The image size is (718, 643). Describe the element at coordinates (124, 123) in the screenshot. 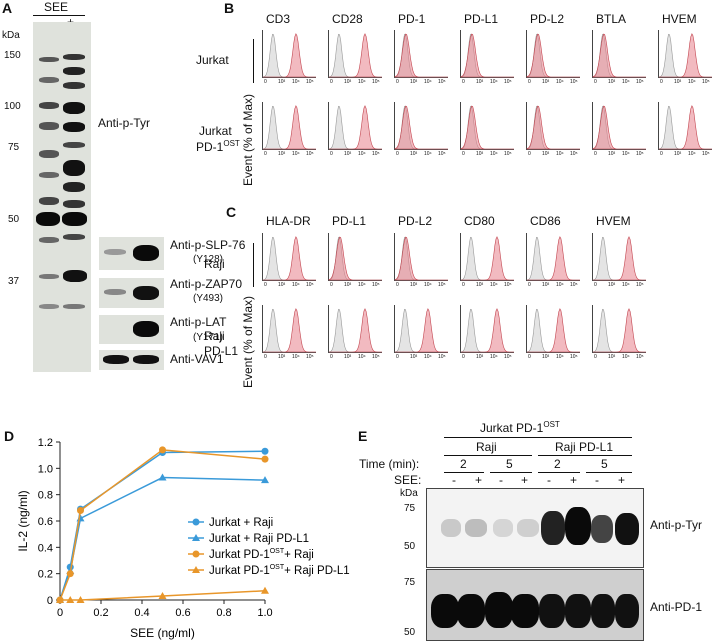

I see `main-blot-label: Anti-p-Tyr` at that location.